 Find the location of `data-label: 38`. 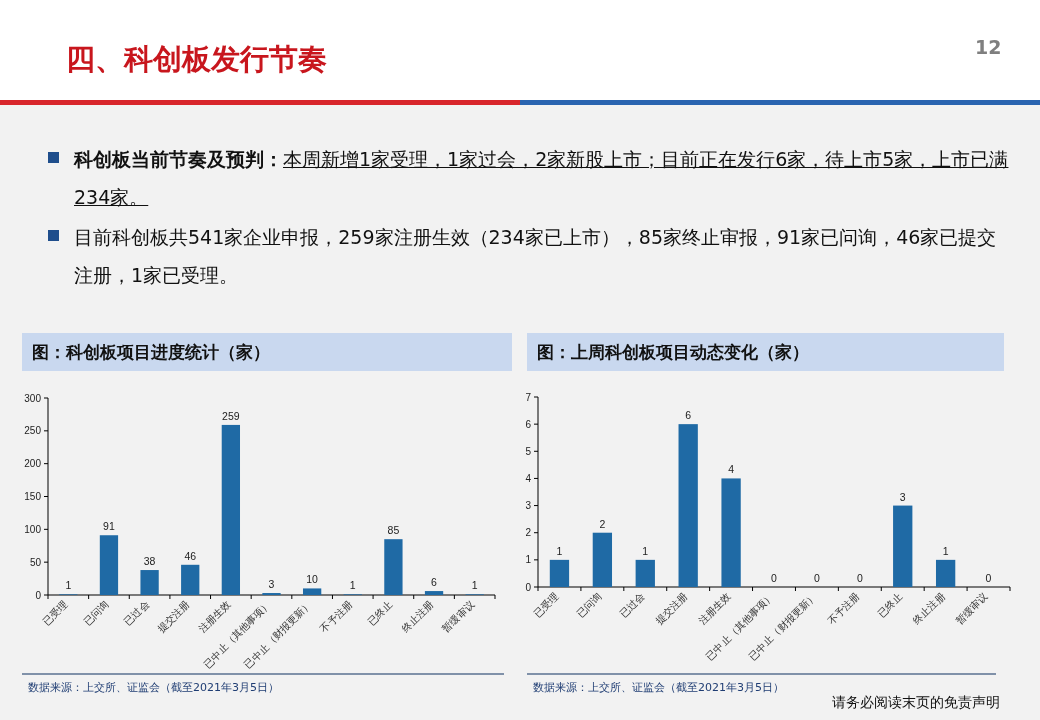

data-label: 38 is located at coordinates (149, 561).